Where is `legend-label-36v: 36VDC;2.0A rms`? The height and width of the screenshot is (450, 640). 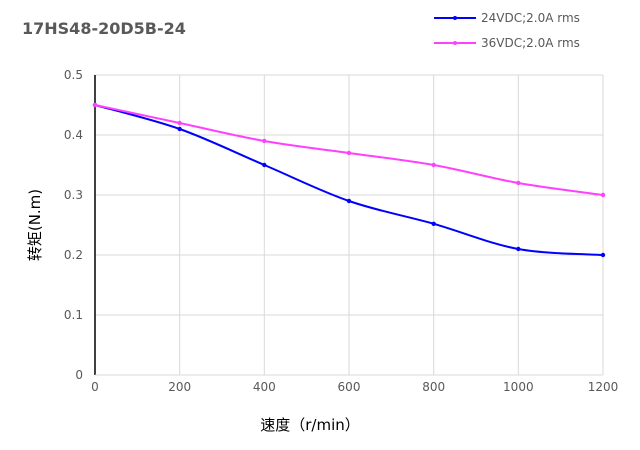
legend-label-36v: 36VDC;2.0A rms is located at coordinates (530, 43).